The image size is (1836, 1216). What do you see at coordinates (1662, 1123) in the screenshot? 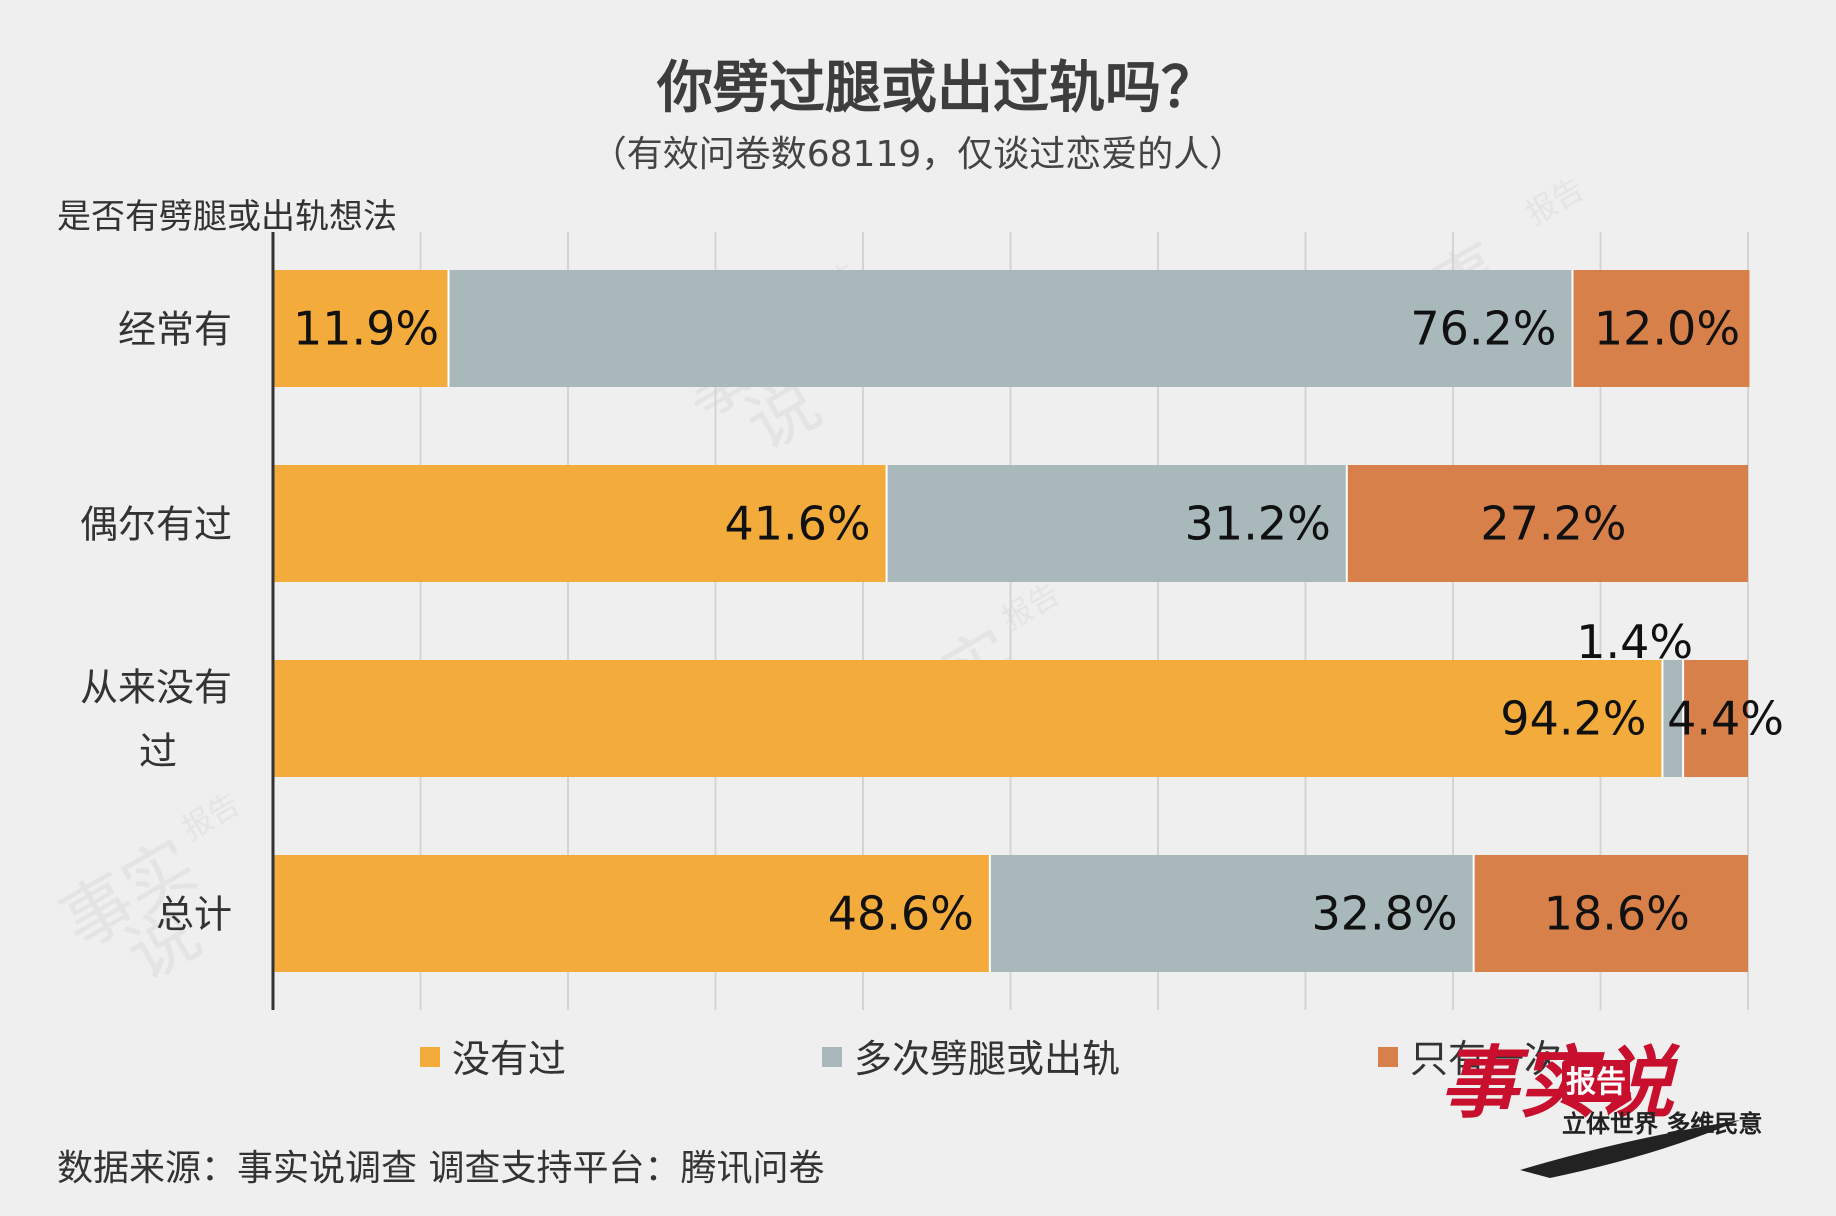
I see `logo-tagline: 立体世界 多维民意` at bounding box center [1662, 1123].